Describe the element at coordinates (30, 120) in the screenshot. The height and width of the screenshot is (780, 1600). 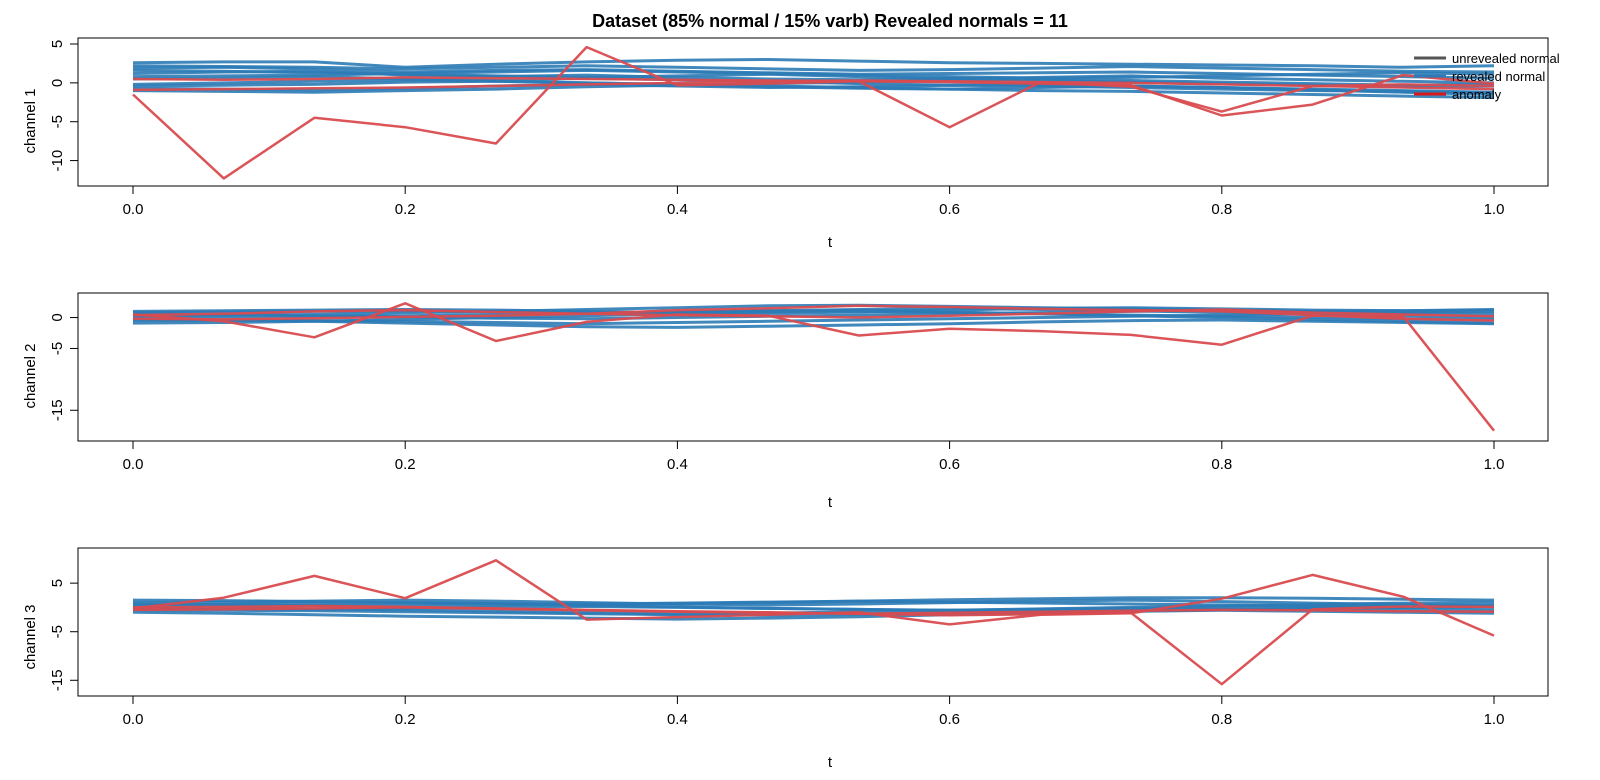
I see `y-axis-label: channel 1` at that location.